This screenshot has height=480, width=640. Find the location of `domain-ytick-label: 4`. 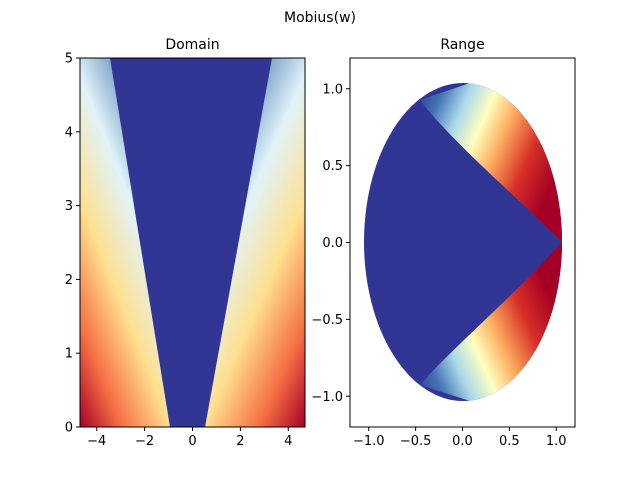

domain-ytick-label: 4 is located at coordinates (69, 132).